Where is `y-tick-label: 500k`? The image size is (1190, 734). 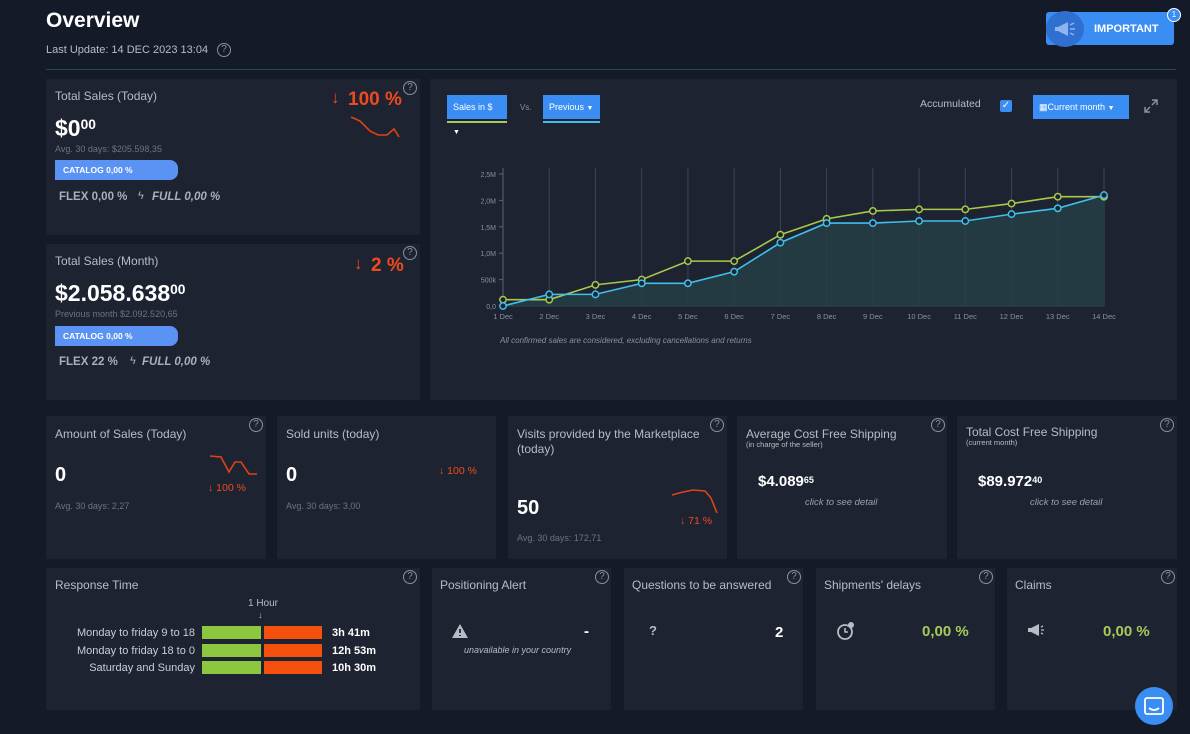 y-tick-label: 500k is located at coordinates (489, 281).